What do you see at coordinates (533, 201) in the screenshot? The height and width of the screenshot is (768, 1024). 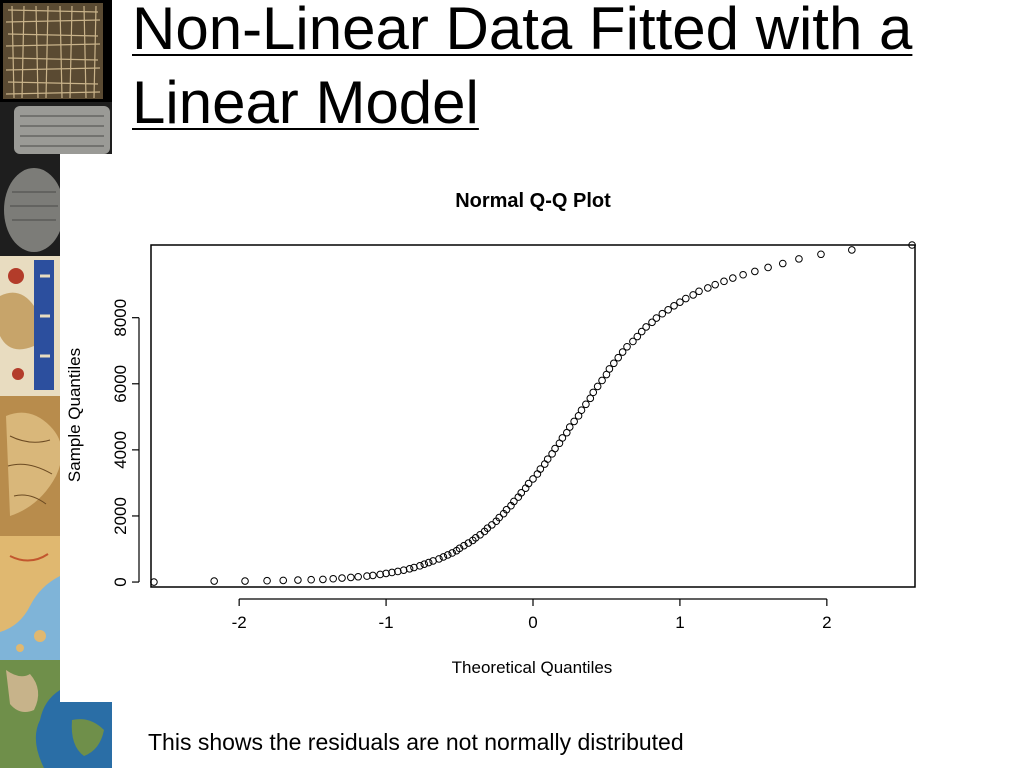 I see `chart-title: Normal Q-Q Plot` at bounding box center [533, 201].